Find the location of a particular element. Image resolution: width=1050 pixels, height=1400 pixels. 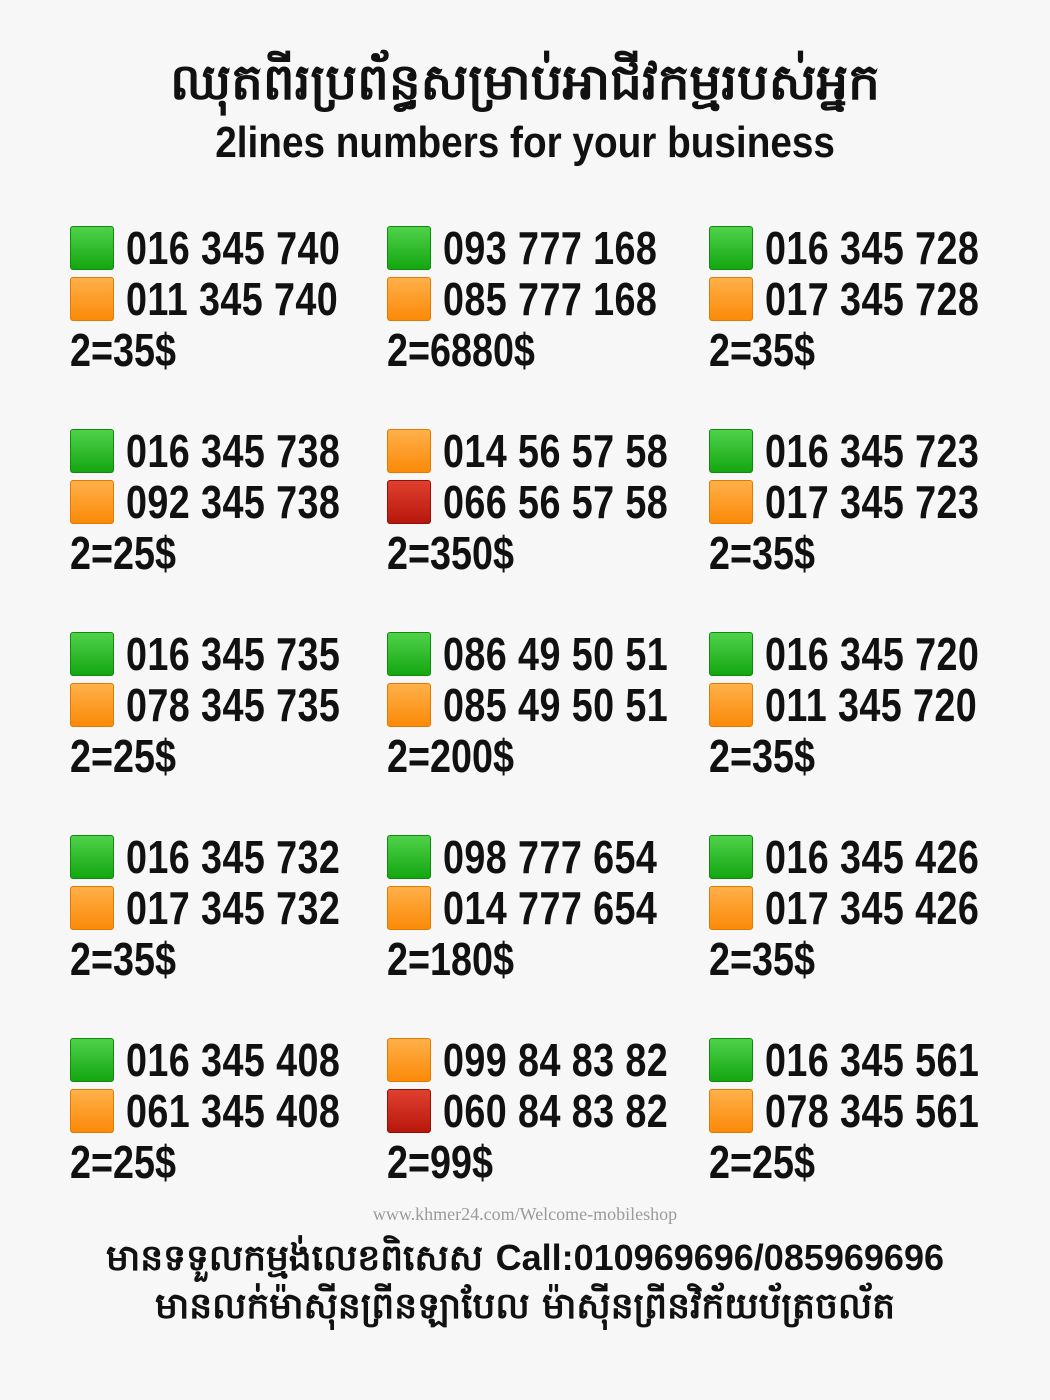

phone-number: 060 84 83 82 is located at coordinates (556, 1111).